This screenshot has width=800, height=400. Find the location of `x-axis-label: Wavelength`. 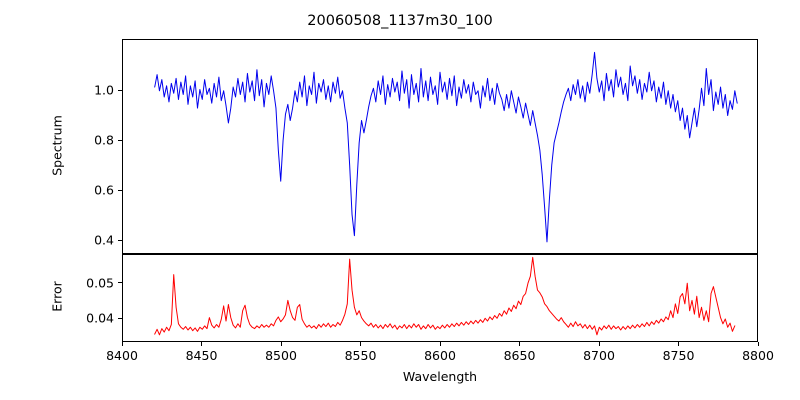

x-axis-label: Wavelength is located at coordinates (440, 376).